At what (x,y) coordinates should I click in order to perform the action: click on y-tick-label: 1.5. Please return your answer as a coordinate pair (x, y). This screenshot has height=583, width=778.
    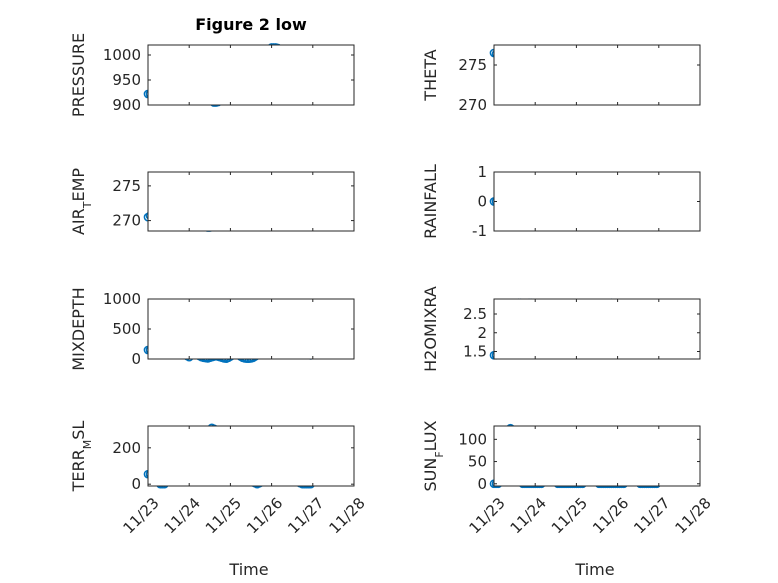
    Looking at the image, I should click on (475, 352).